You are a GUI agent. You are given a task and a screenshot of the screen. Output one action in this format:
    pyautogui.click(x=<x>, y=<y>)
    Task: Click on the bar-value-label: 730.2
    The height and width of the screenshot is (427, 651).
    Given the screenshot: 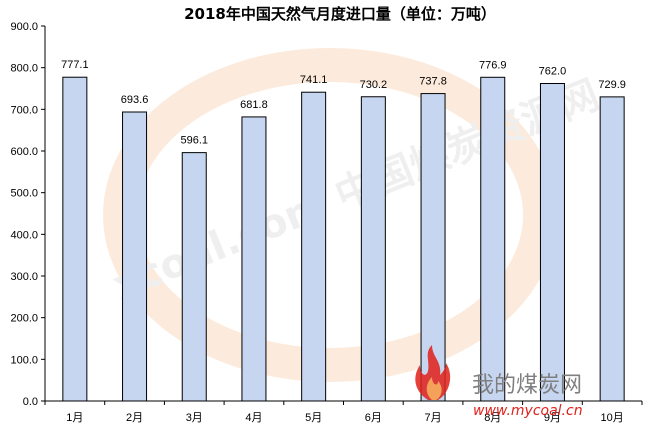 What is the action you would take?
    pyautogui.click(x=374, y=85)
    